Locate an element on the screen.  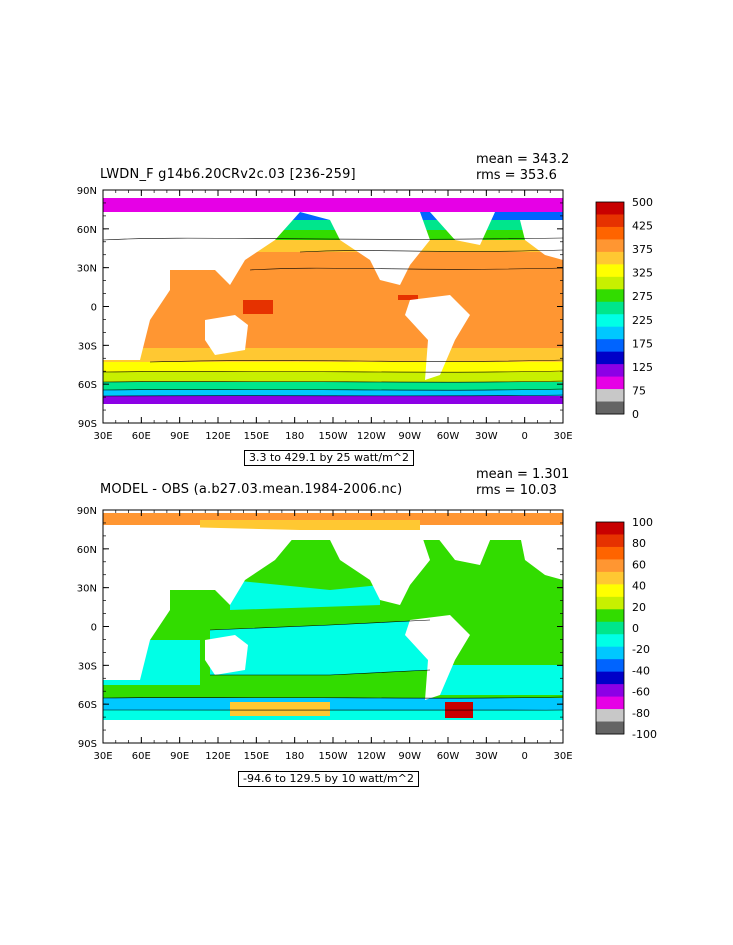
panel-title: LWDN_F g14b6.20CRv2c.03 [236-259] is located at coordinates (228, 174).